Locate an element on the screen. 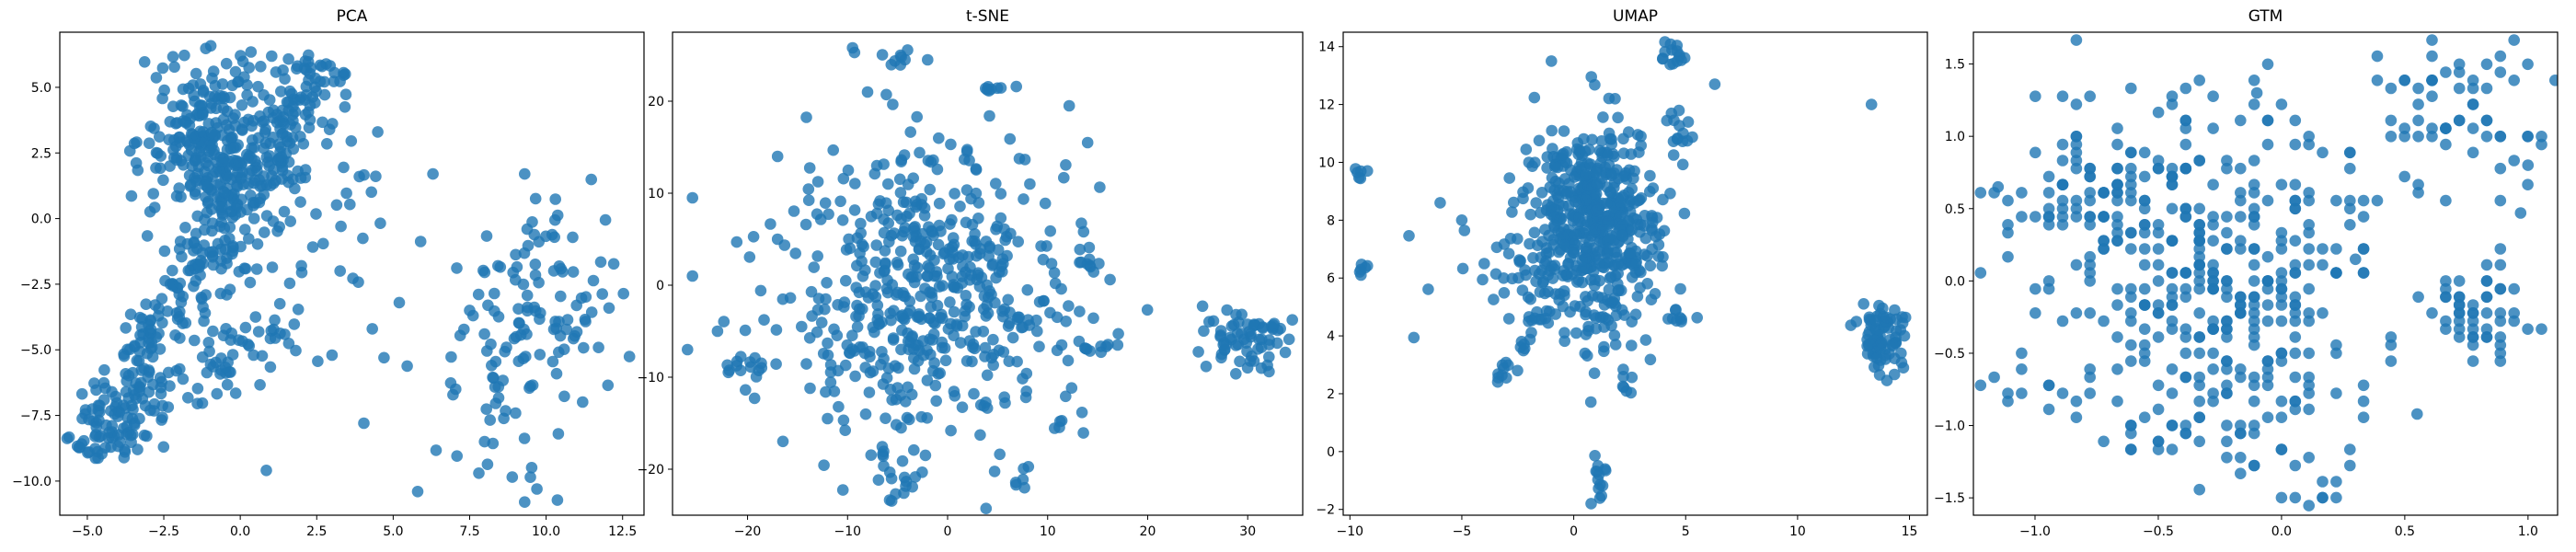 The width and height of the screenshot is (2576, 552). x-tick-label: −10 is located at coordinates (848, 531).